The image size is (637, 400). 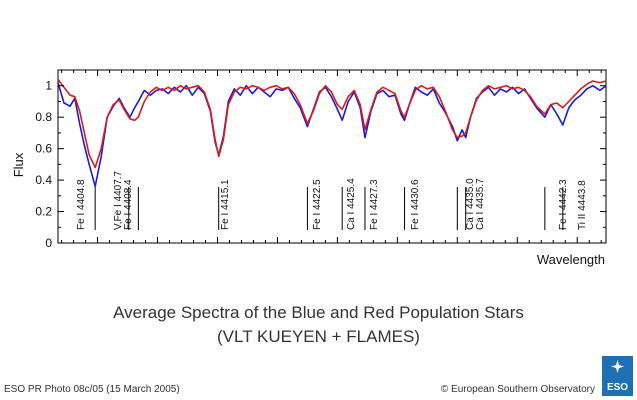 What do you see at coordinates (48, 243) in the screenshot?
I see `y-tick-label: 0` at bounding box center [48, 243].